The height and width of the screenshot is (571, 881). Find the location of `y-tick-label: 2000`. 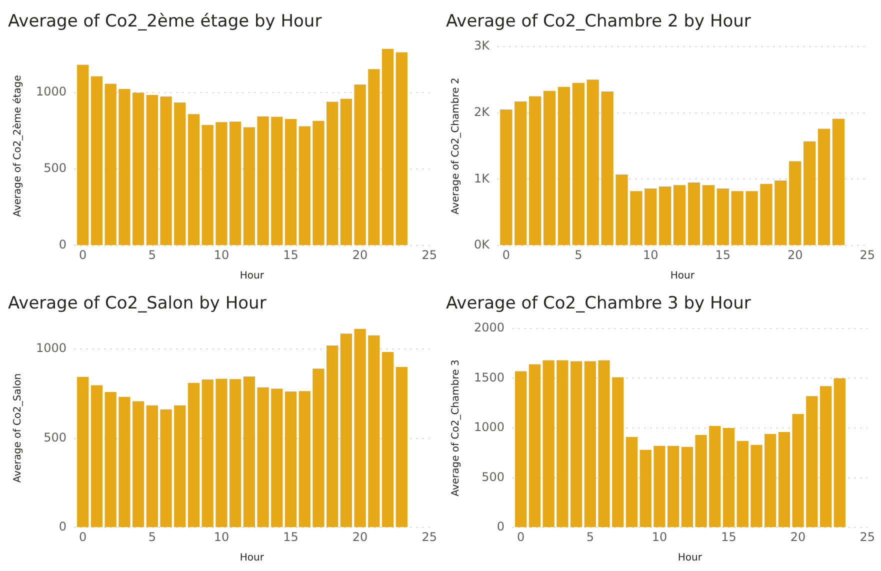

y-tick-label: 2000 is located at coordinates (489, 327).